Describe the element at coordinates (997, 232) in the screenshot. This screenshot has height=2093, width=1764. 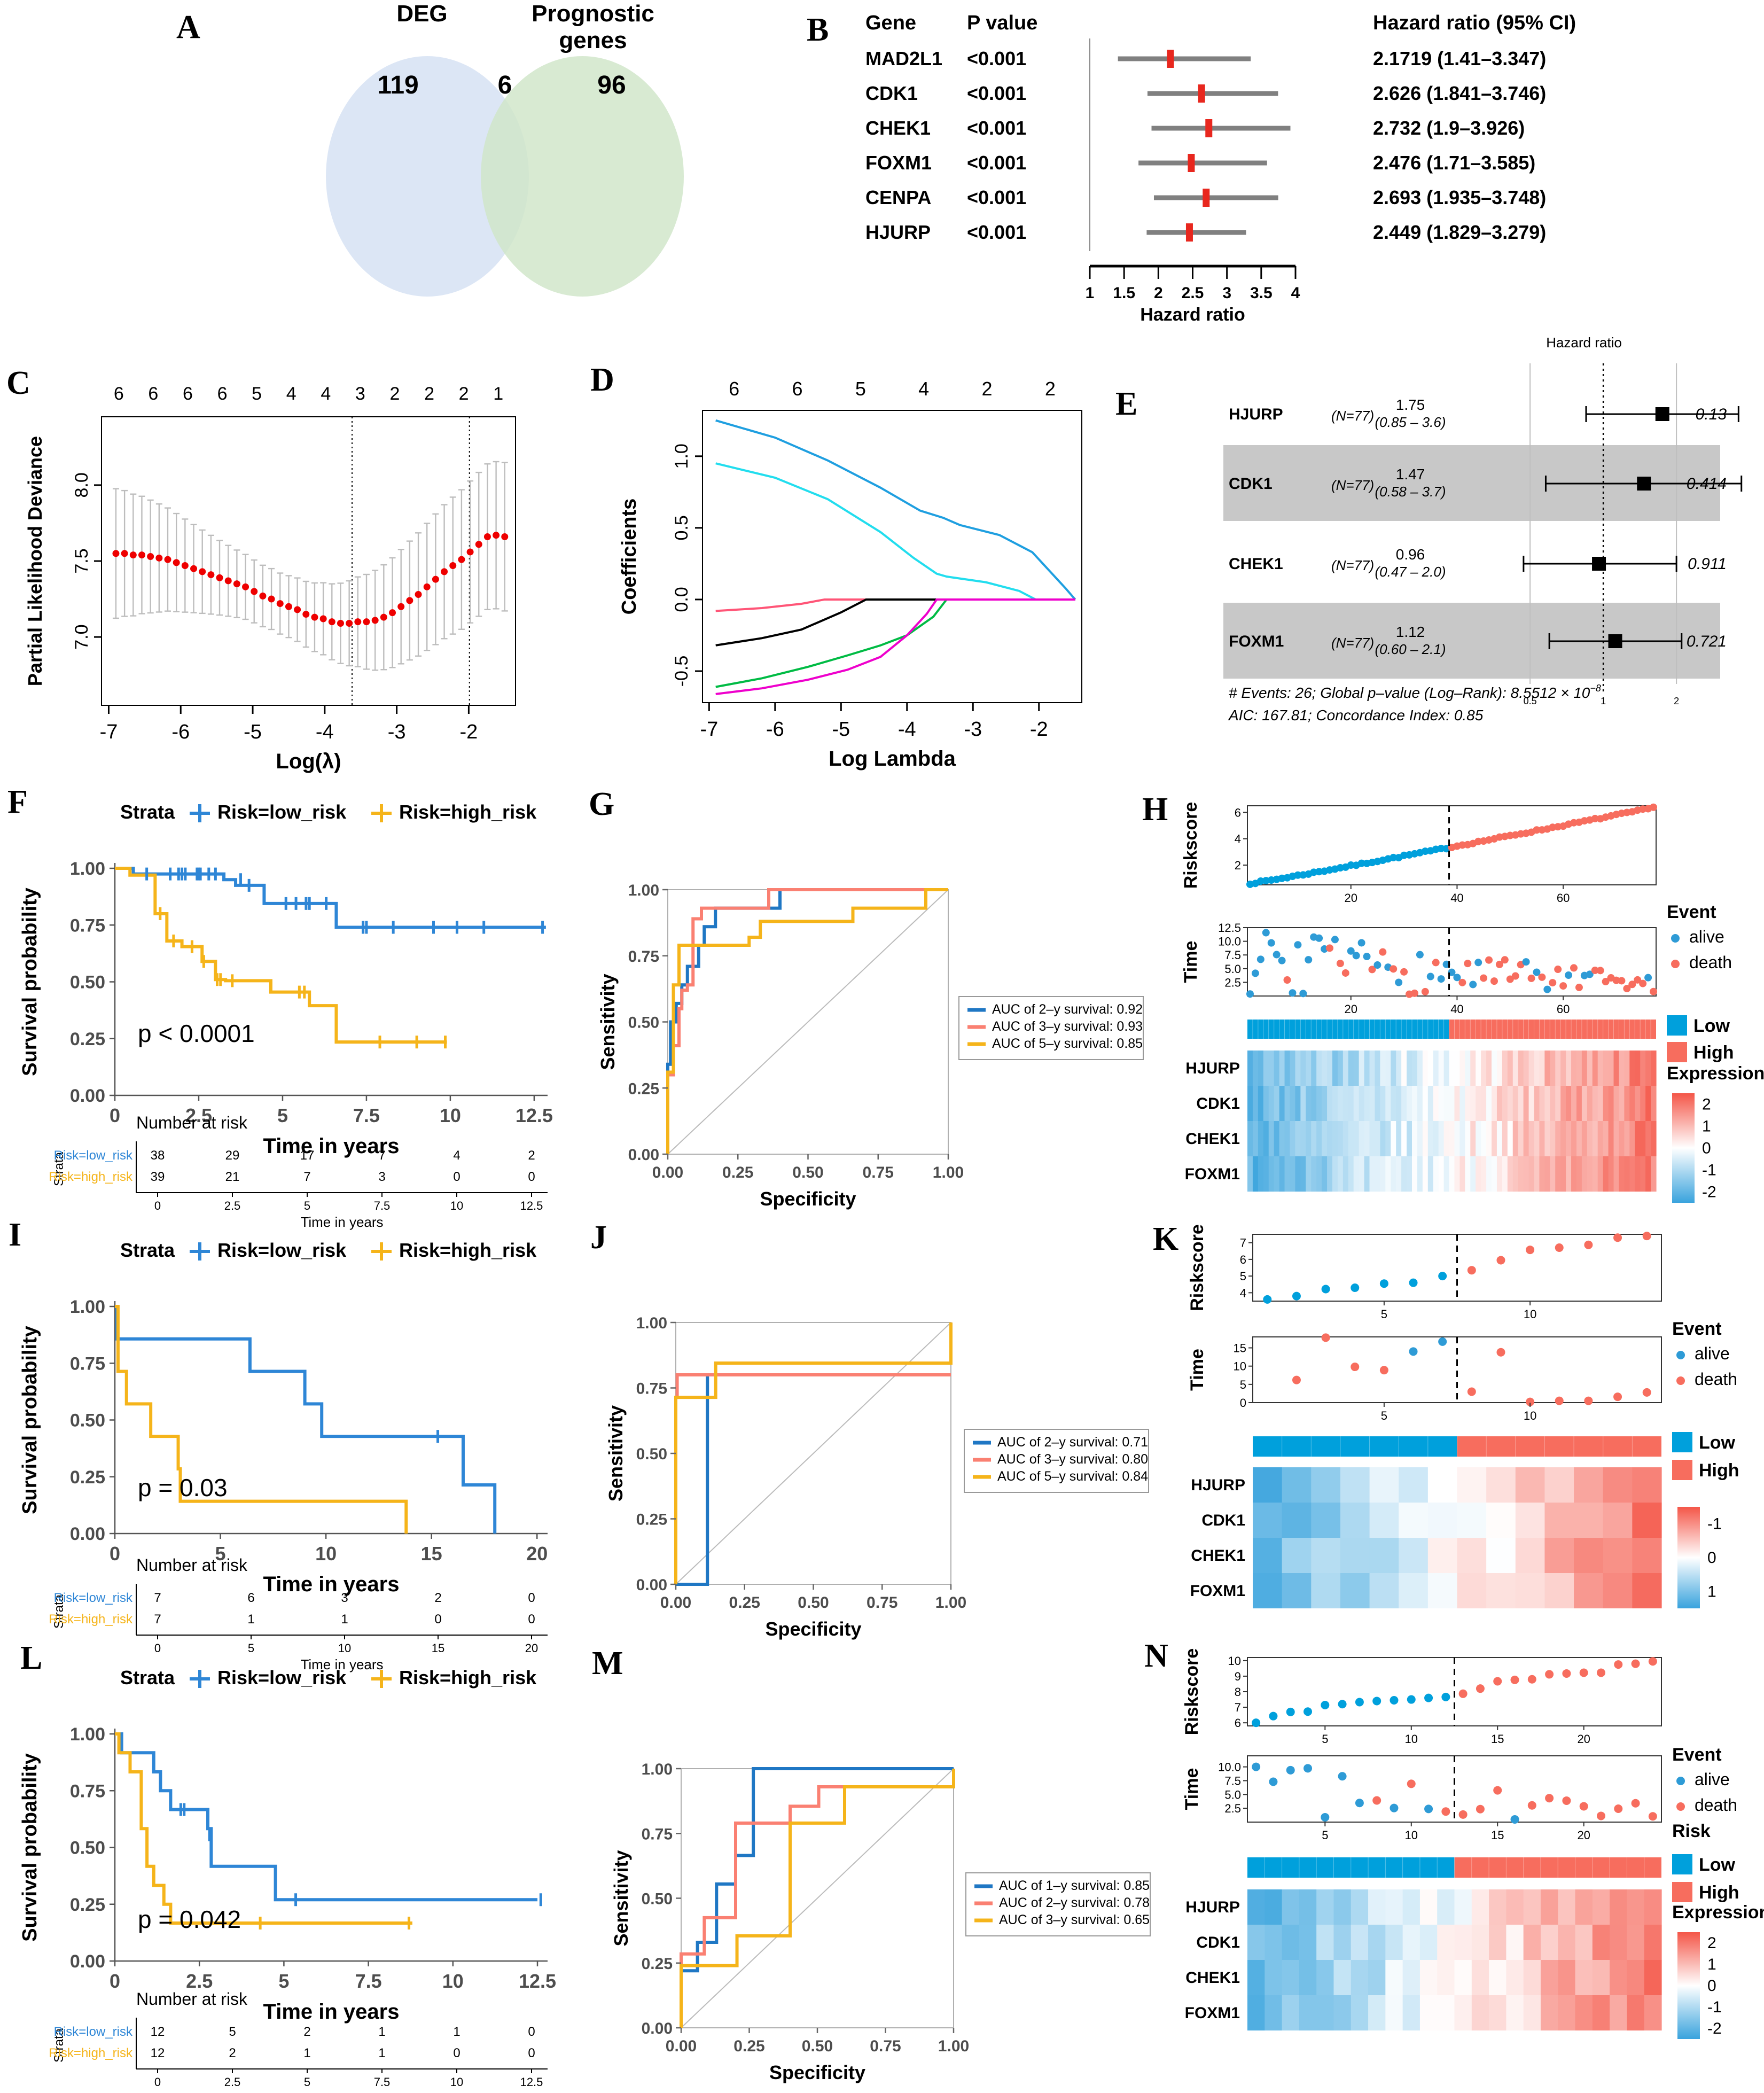
I see `panel-b-pvalue: <0.001` at that location.